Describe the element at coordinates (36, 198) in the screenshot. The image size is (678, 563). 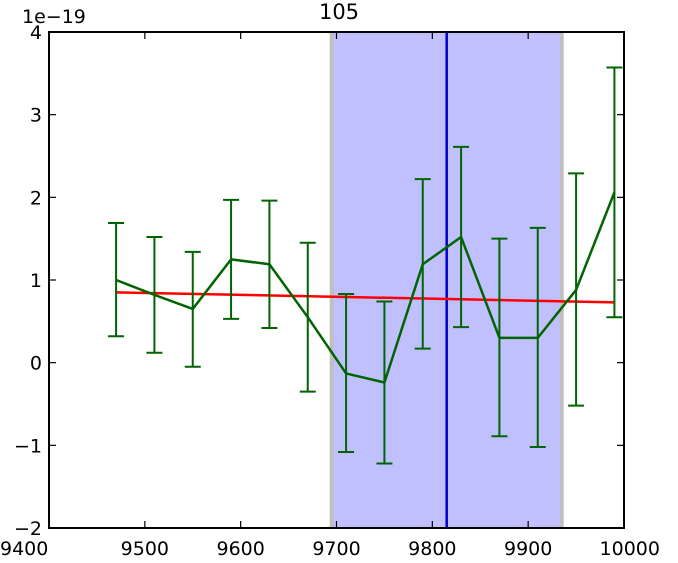
I see `y-tick-label: 2` at that location.